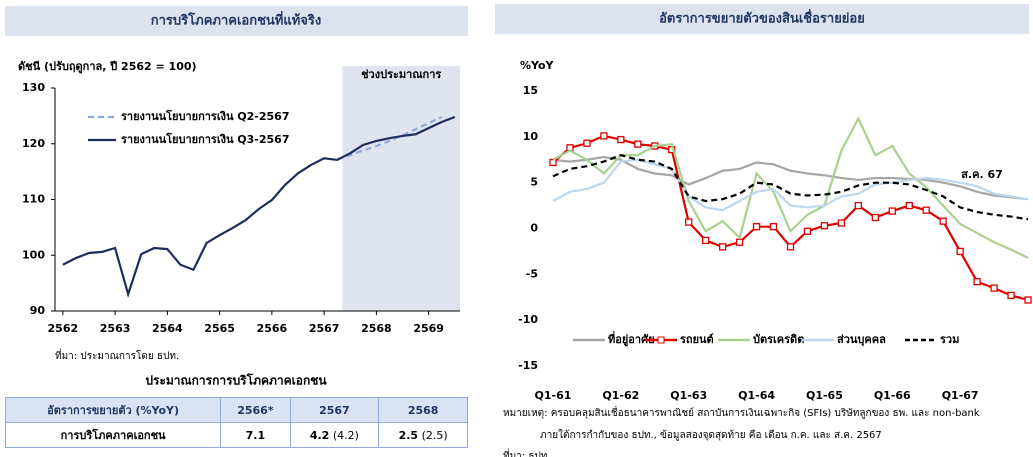  I want to click on cell: 4.2 (4.2), so click(334, 435).